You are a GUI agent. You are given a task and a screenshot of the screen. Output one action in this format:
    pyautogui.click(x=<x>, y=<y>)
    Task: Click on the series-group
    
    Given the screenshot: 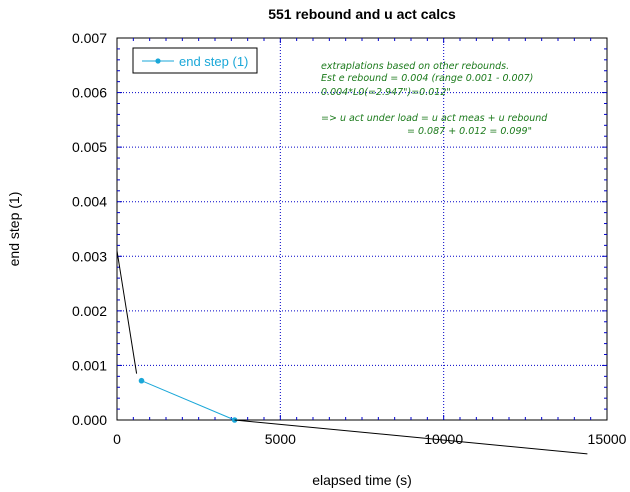 What is the action you would take?
    pyautogui.click(x=188, y=400)
    